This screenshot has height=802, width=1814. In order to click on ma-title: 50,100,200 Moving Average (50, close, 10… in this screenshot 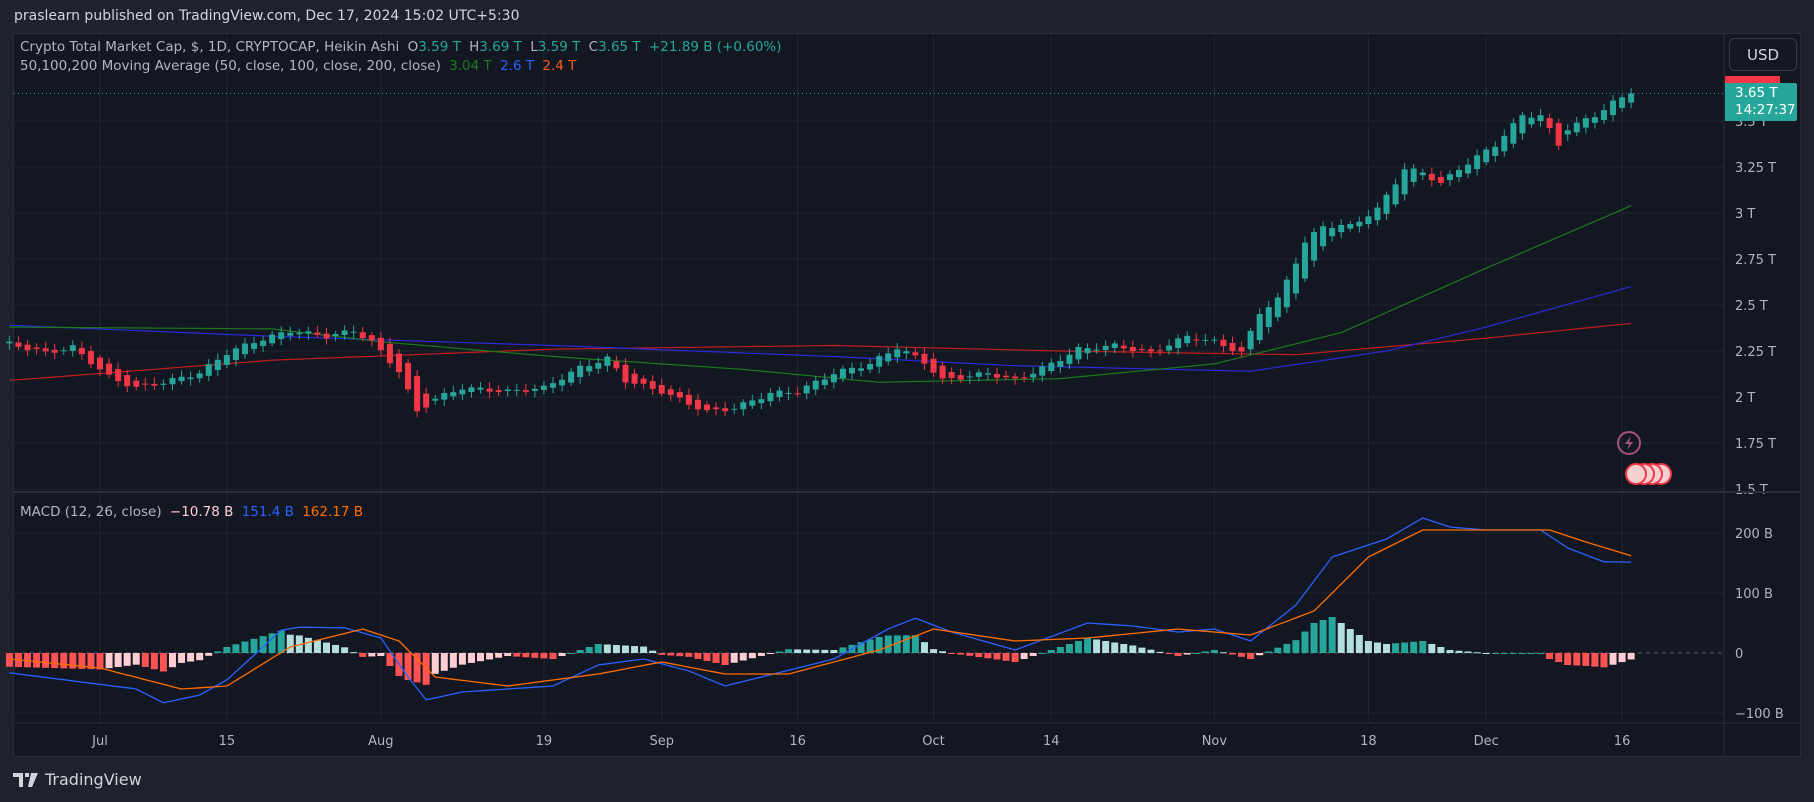, I will do `click(230, 66)`.